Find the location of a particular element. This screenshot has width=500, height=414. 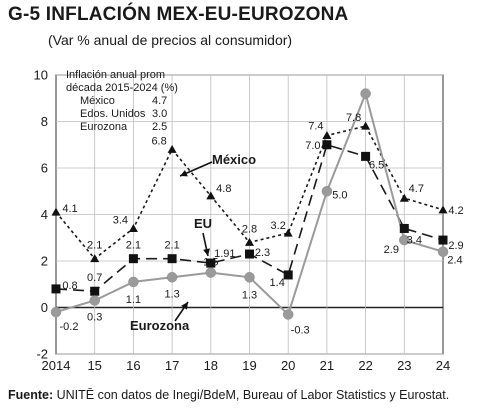

data-label-eurozona: 0.3 is located at coordinates (94, 318).